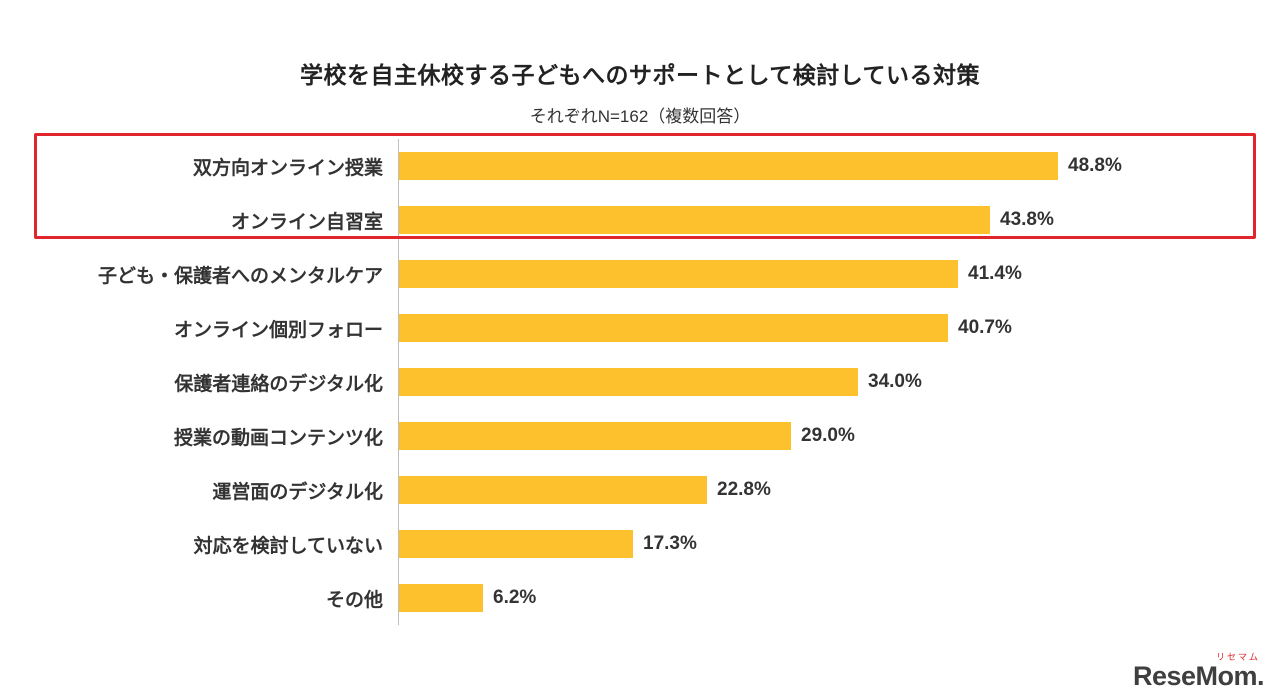 This screenshot has height=696, width=1280. I want to click on value-label: 43.8%, so click(1027, 219).